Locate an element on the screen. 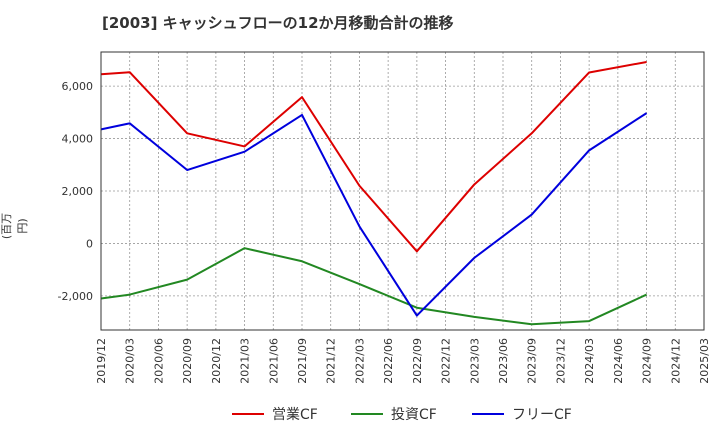 Image resolution: width=720 pixels, height=440 pixels. x-tick-label: 2023/12 is located at coordinates (560, 361).